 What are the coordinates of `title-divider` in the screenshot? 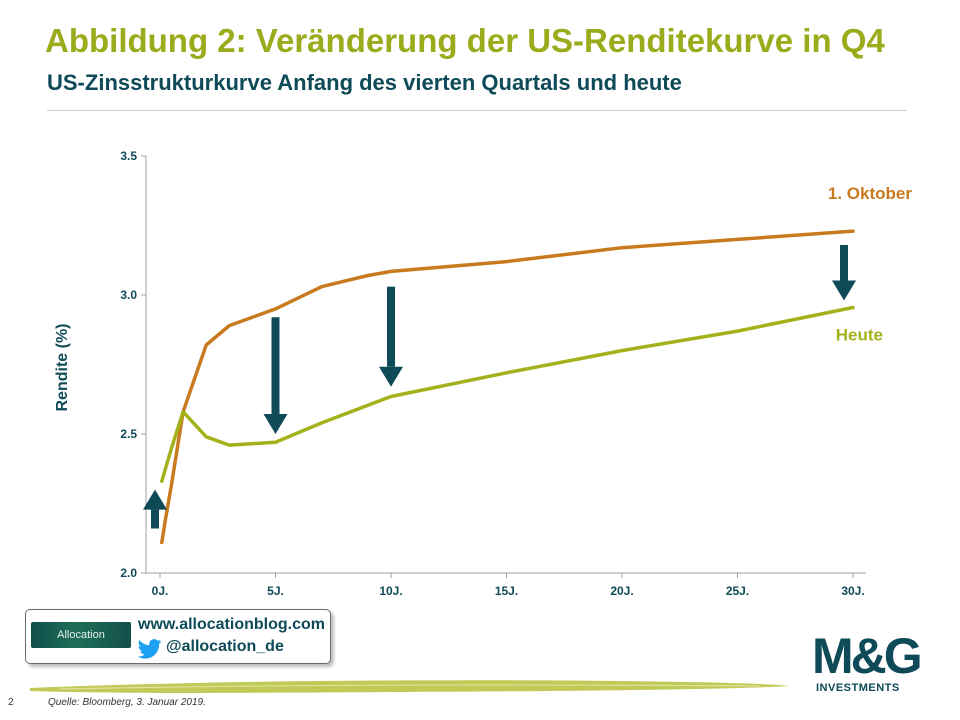 It's located at (477, 110).